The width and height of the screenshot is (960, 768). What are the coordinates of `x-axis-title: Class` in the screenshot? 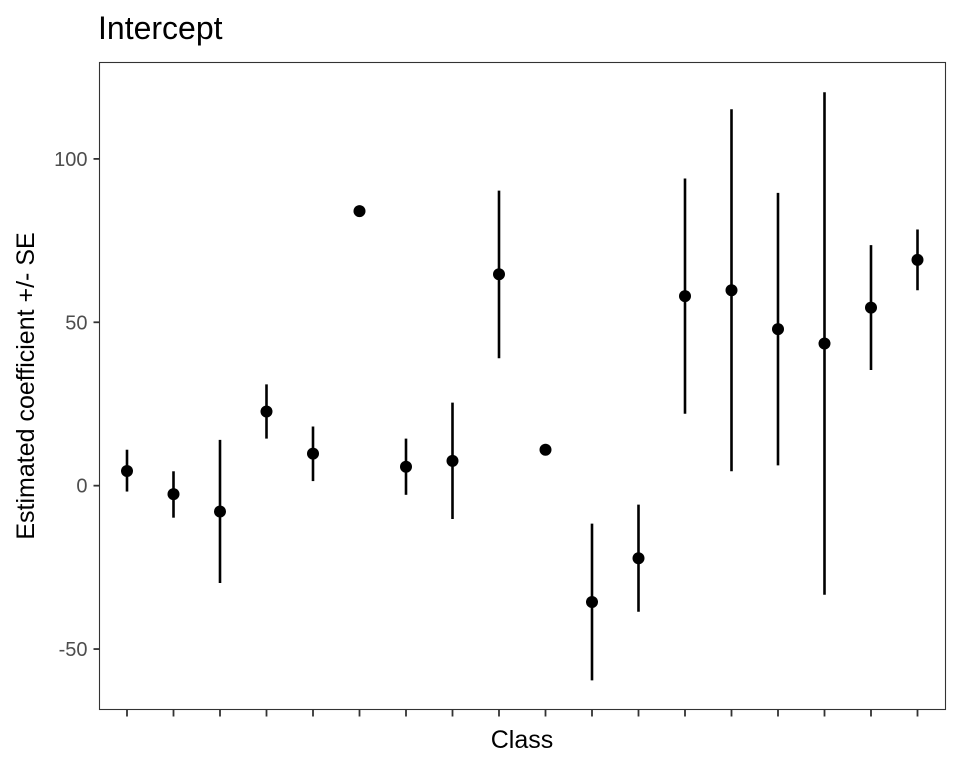 It's located at (522, 740).